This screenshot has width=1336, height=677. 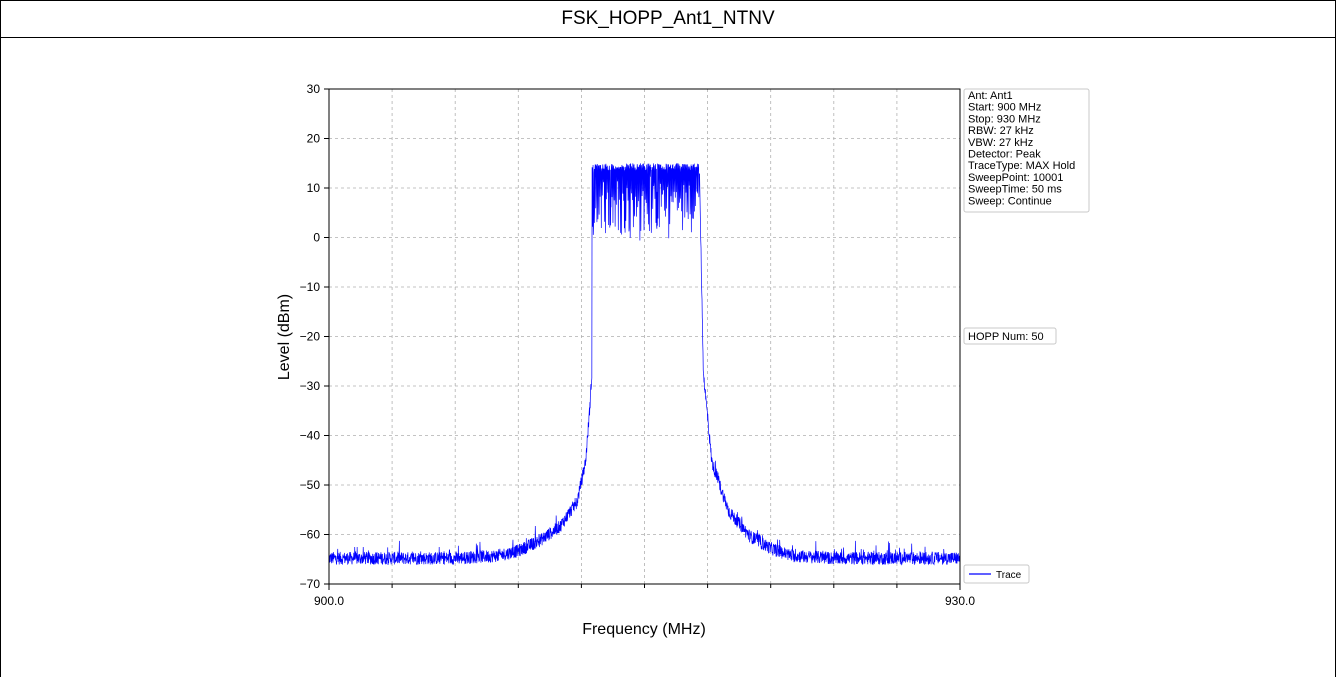 What do you see at coordinates (284, 337) in the screenshot?
I see `y-axis-label: Level (dBm)` at bounding box center [284, 337].